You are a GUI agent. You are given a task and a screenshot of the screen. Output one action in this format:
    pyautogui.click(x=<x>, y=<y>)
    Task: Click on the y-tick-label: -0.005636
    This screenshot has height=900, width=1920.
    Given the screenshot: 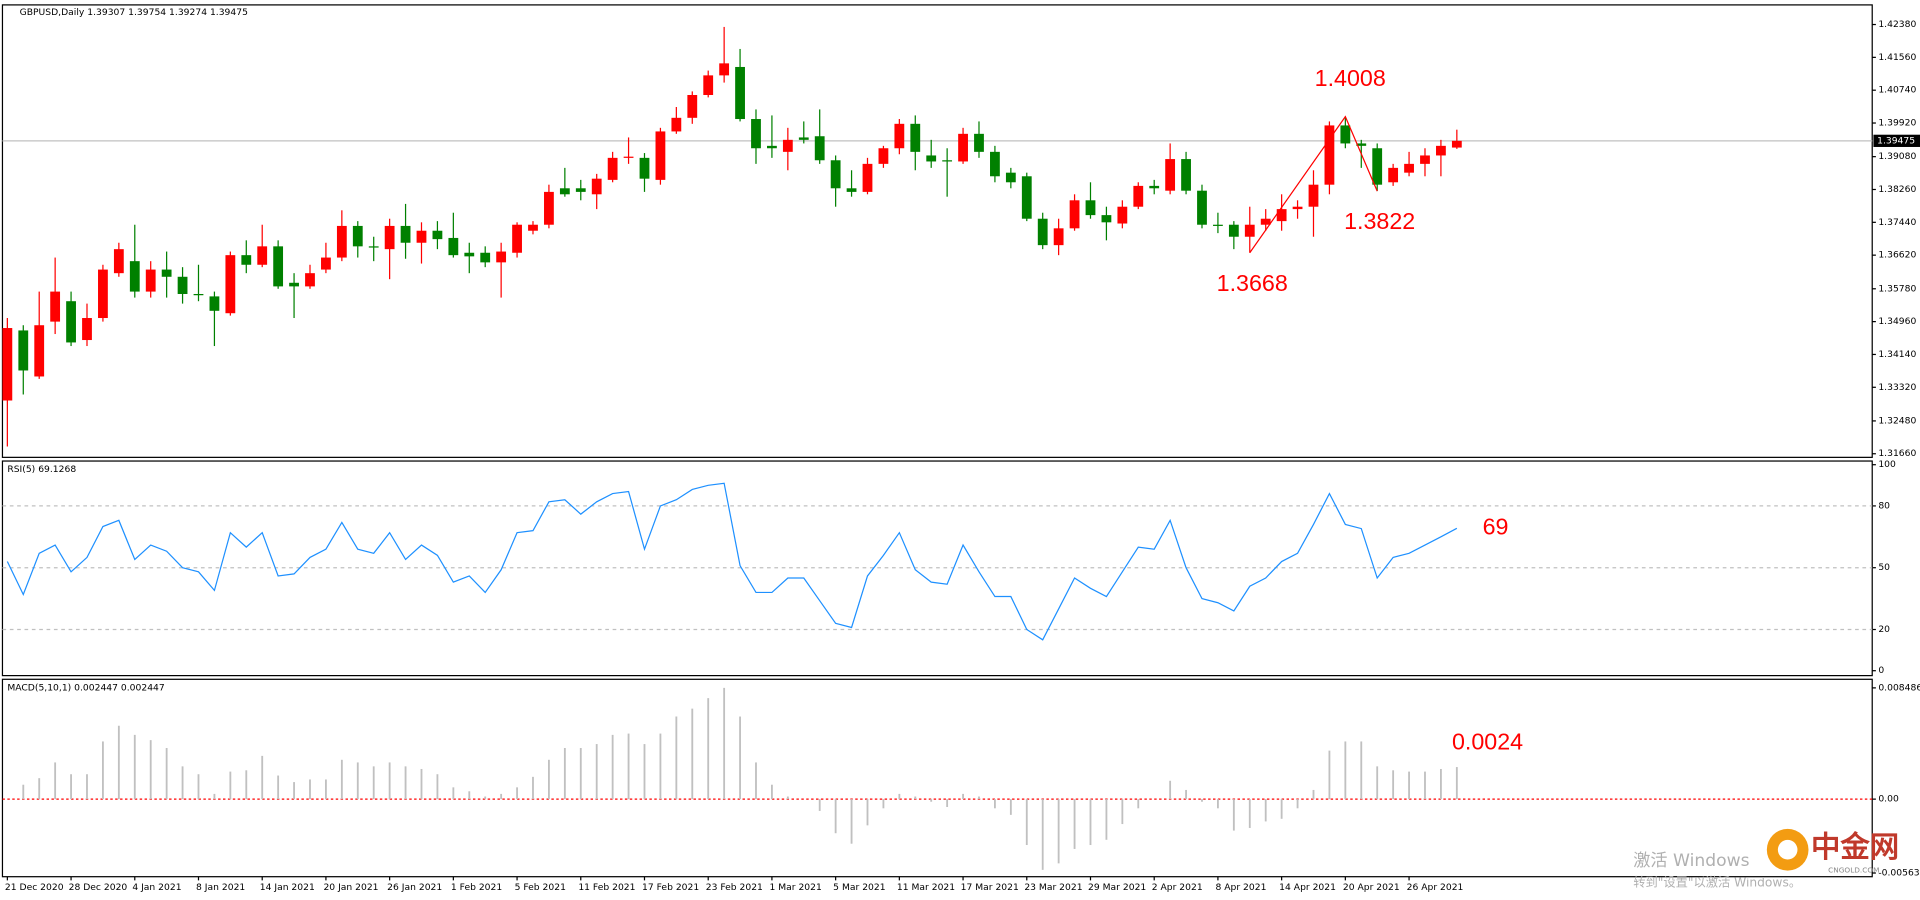 What is the action you would take?
    pyautogui.click(x=1899, y=873)
    